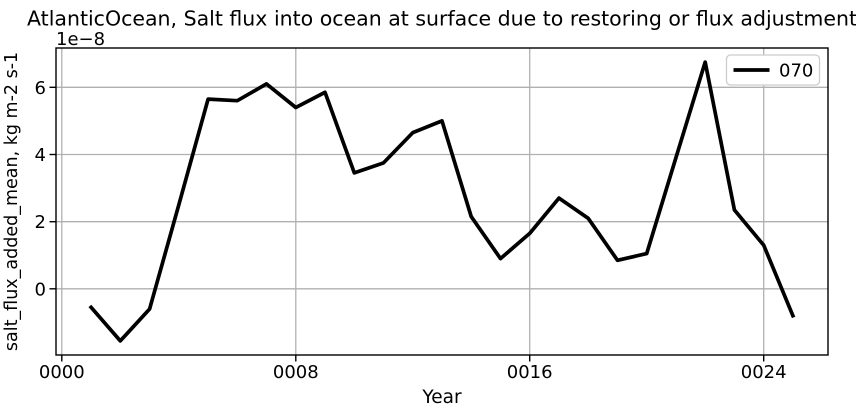  What do you see at coordinates (530, 372) in the screenshot?
I see `x-tick-label: 0016` at bounding box center [530, 372].